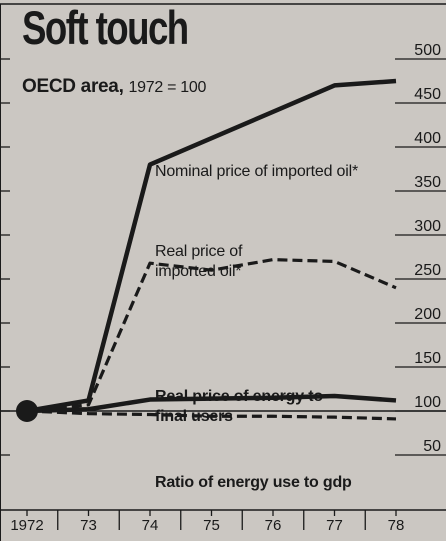 The image size is (446, 541). What do you see at coordinates (27, 411) in the screenshot?
I see `origin-point` at bounding box center [27, 411].